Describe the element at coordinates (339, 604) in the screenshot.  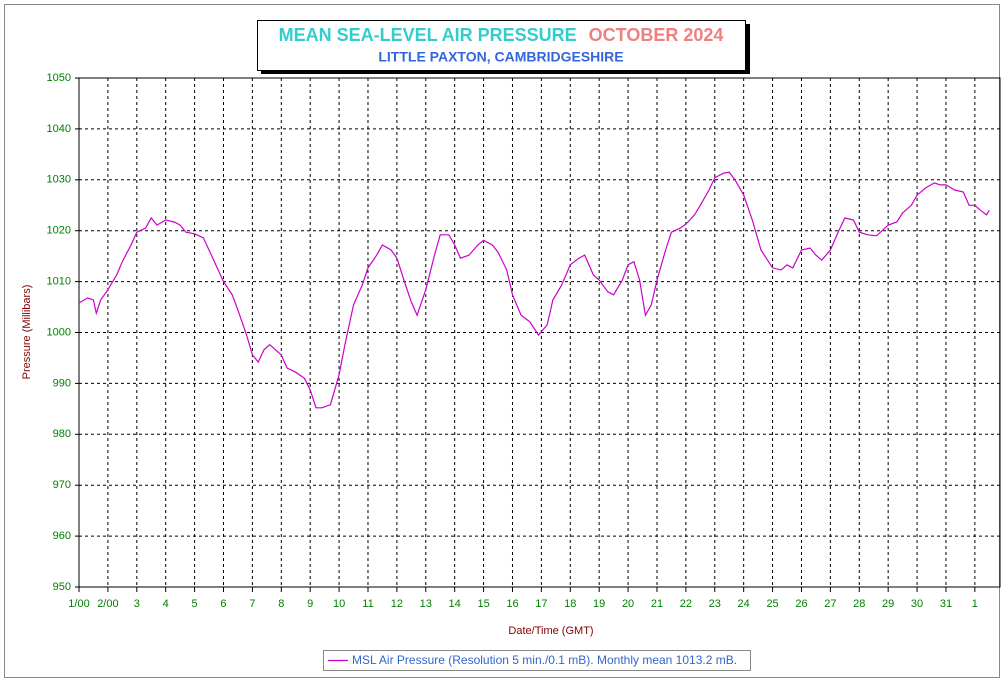
I see `x-tick-label: 10` at that location.